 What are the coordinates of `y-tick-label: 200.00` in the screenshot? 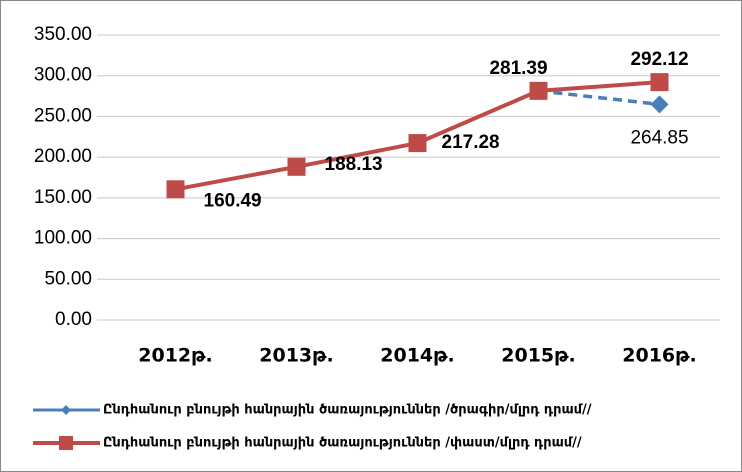 It's located at (63, 156).